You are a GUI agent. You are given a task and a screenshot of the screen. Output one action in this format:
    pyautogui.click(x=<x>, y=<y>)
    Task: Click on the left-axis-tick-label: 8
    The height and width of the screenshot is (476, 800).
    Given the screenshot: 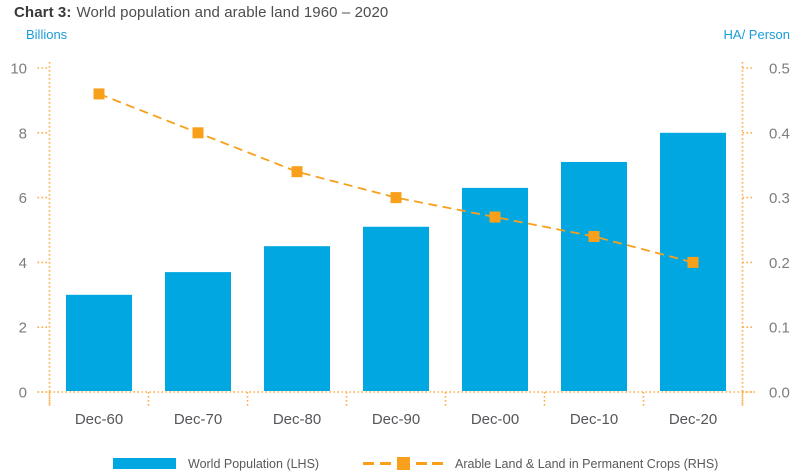 What is the action you would take?
    pyautogui.click(x=23, y=133)
    